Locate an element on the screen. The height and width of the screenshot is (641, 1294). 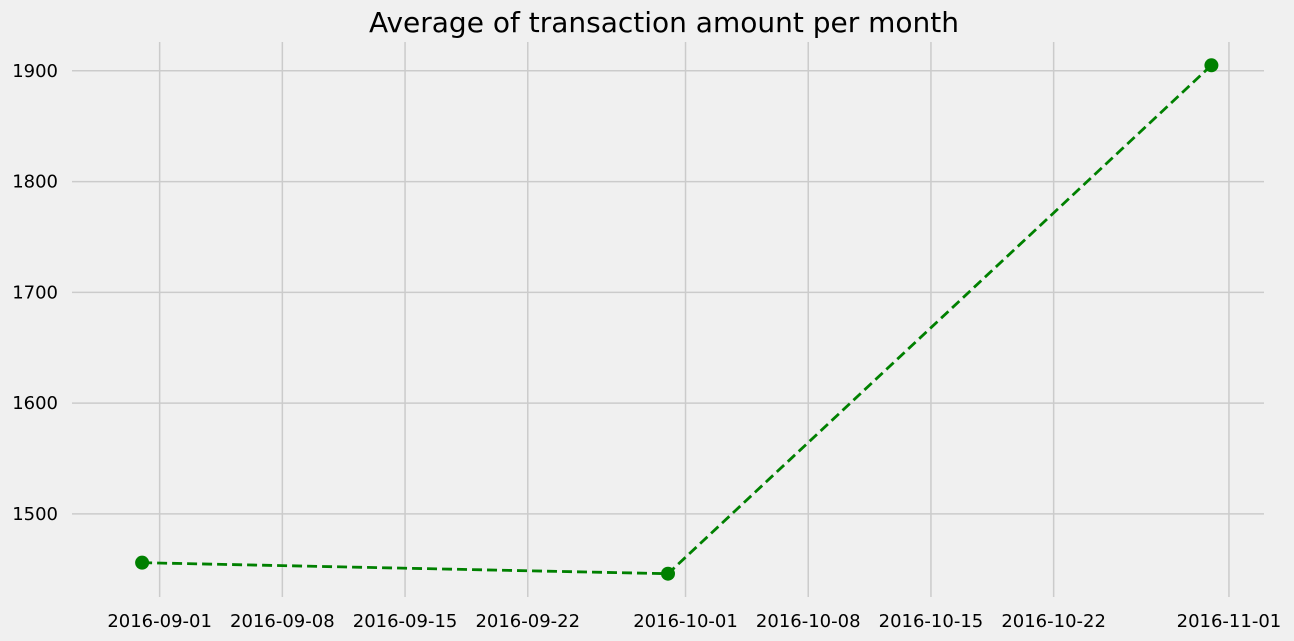
x-tick-label: 2016-10-08 is located at coordinates (808, 621).